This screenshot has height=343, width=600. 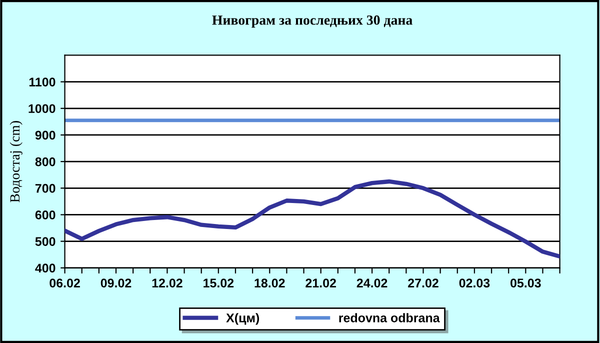 I want to click on y-axis-title: Водостај (cm), so click(x=16, y=161).